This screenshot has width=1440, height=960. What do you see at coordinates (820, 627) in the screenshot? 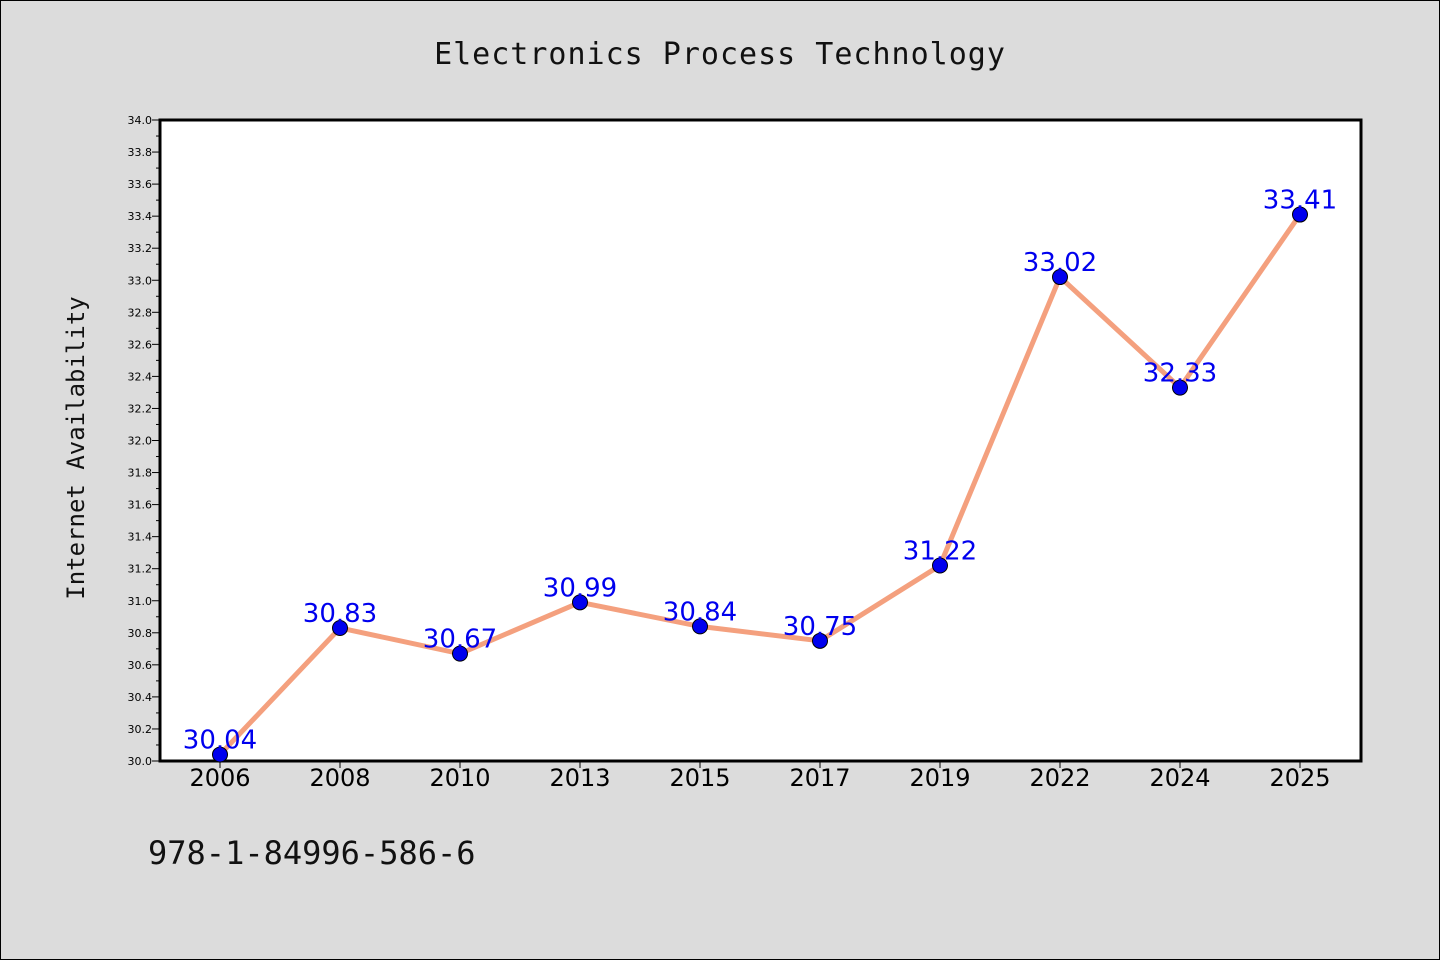
I see `data-label: 30.75` at bounding box center [820, 627].